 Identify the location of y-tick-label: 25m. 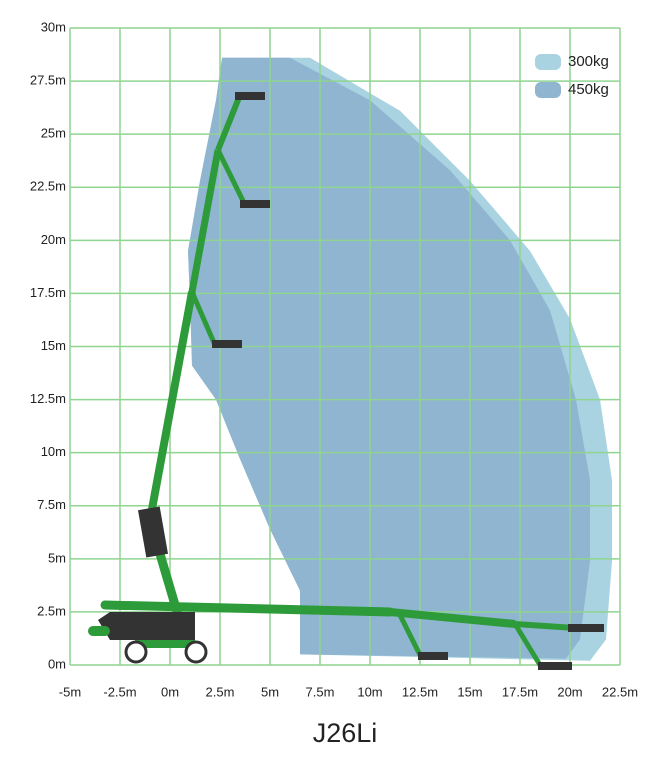
(53, 133).